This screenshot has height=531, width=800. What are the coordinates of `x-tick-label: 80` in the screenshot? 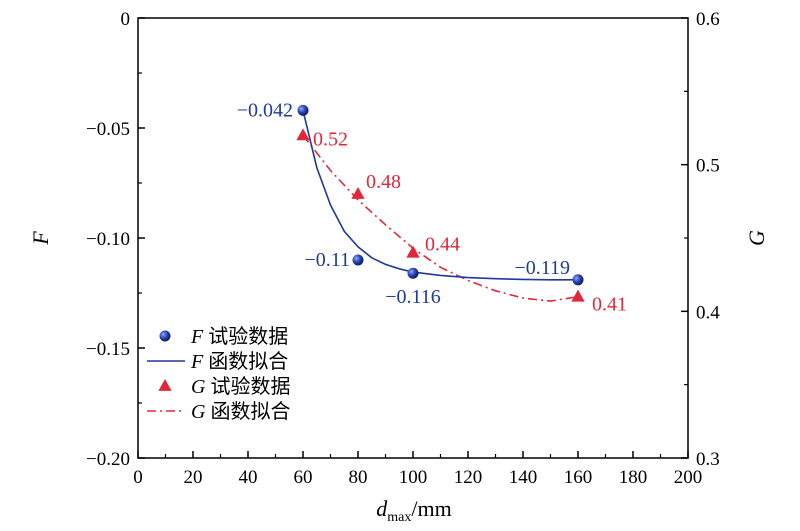 It's located at (358, 477).